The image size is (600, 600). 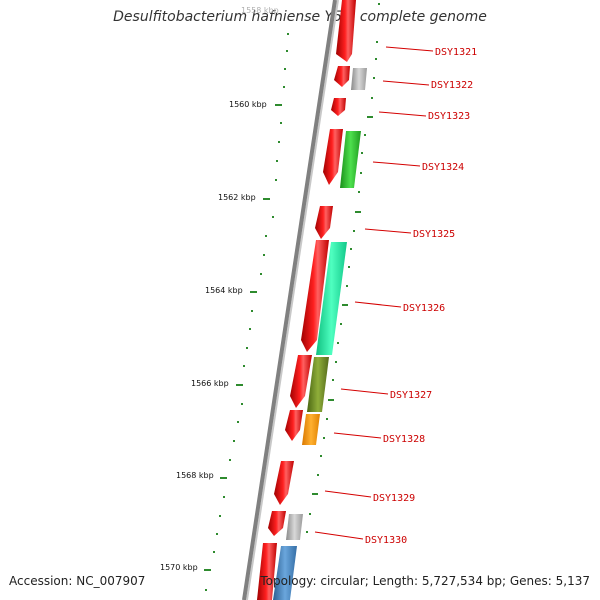 What do you see at coordinates (434, 234) in the screenshot?
I see `gene-label-dsy1325: DSY1325` at bounding box center [434, 234].